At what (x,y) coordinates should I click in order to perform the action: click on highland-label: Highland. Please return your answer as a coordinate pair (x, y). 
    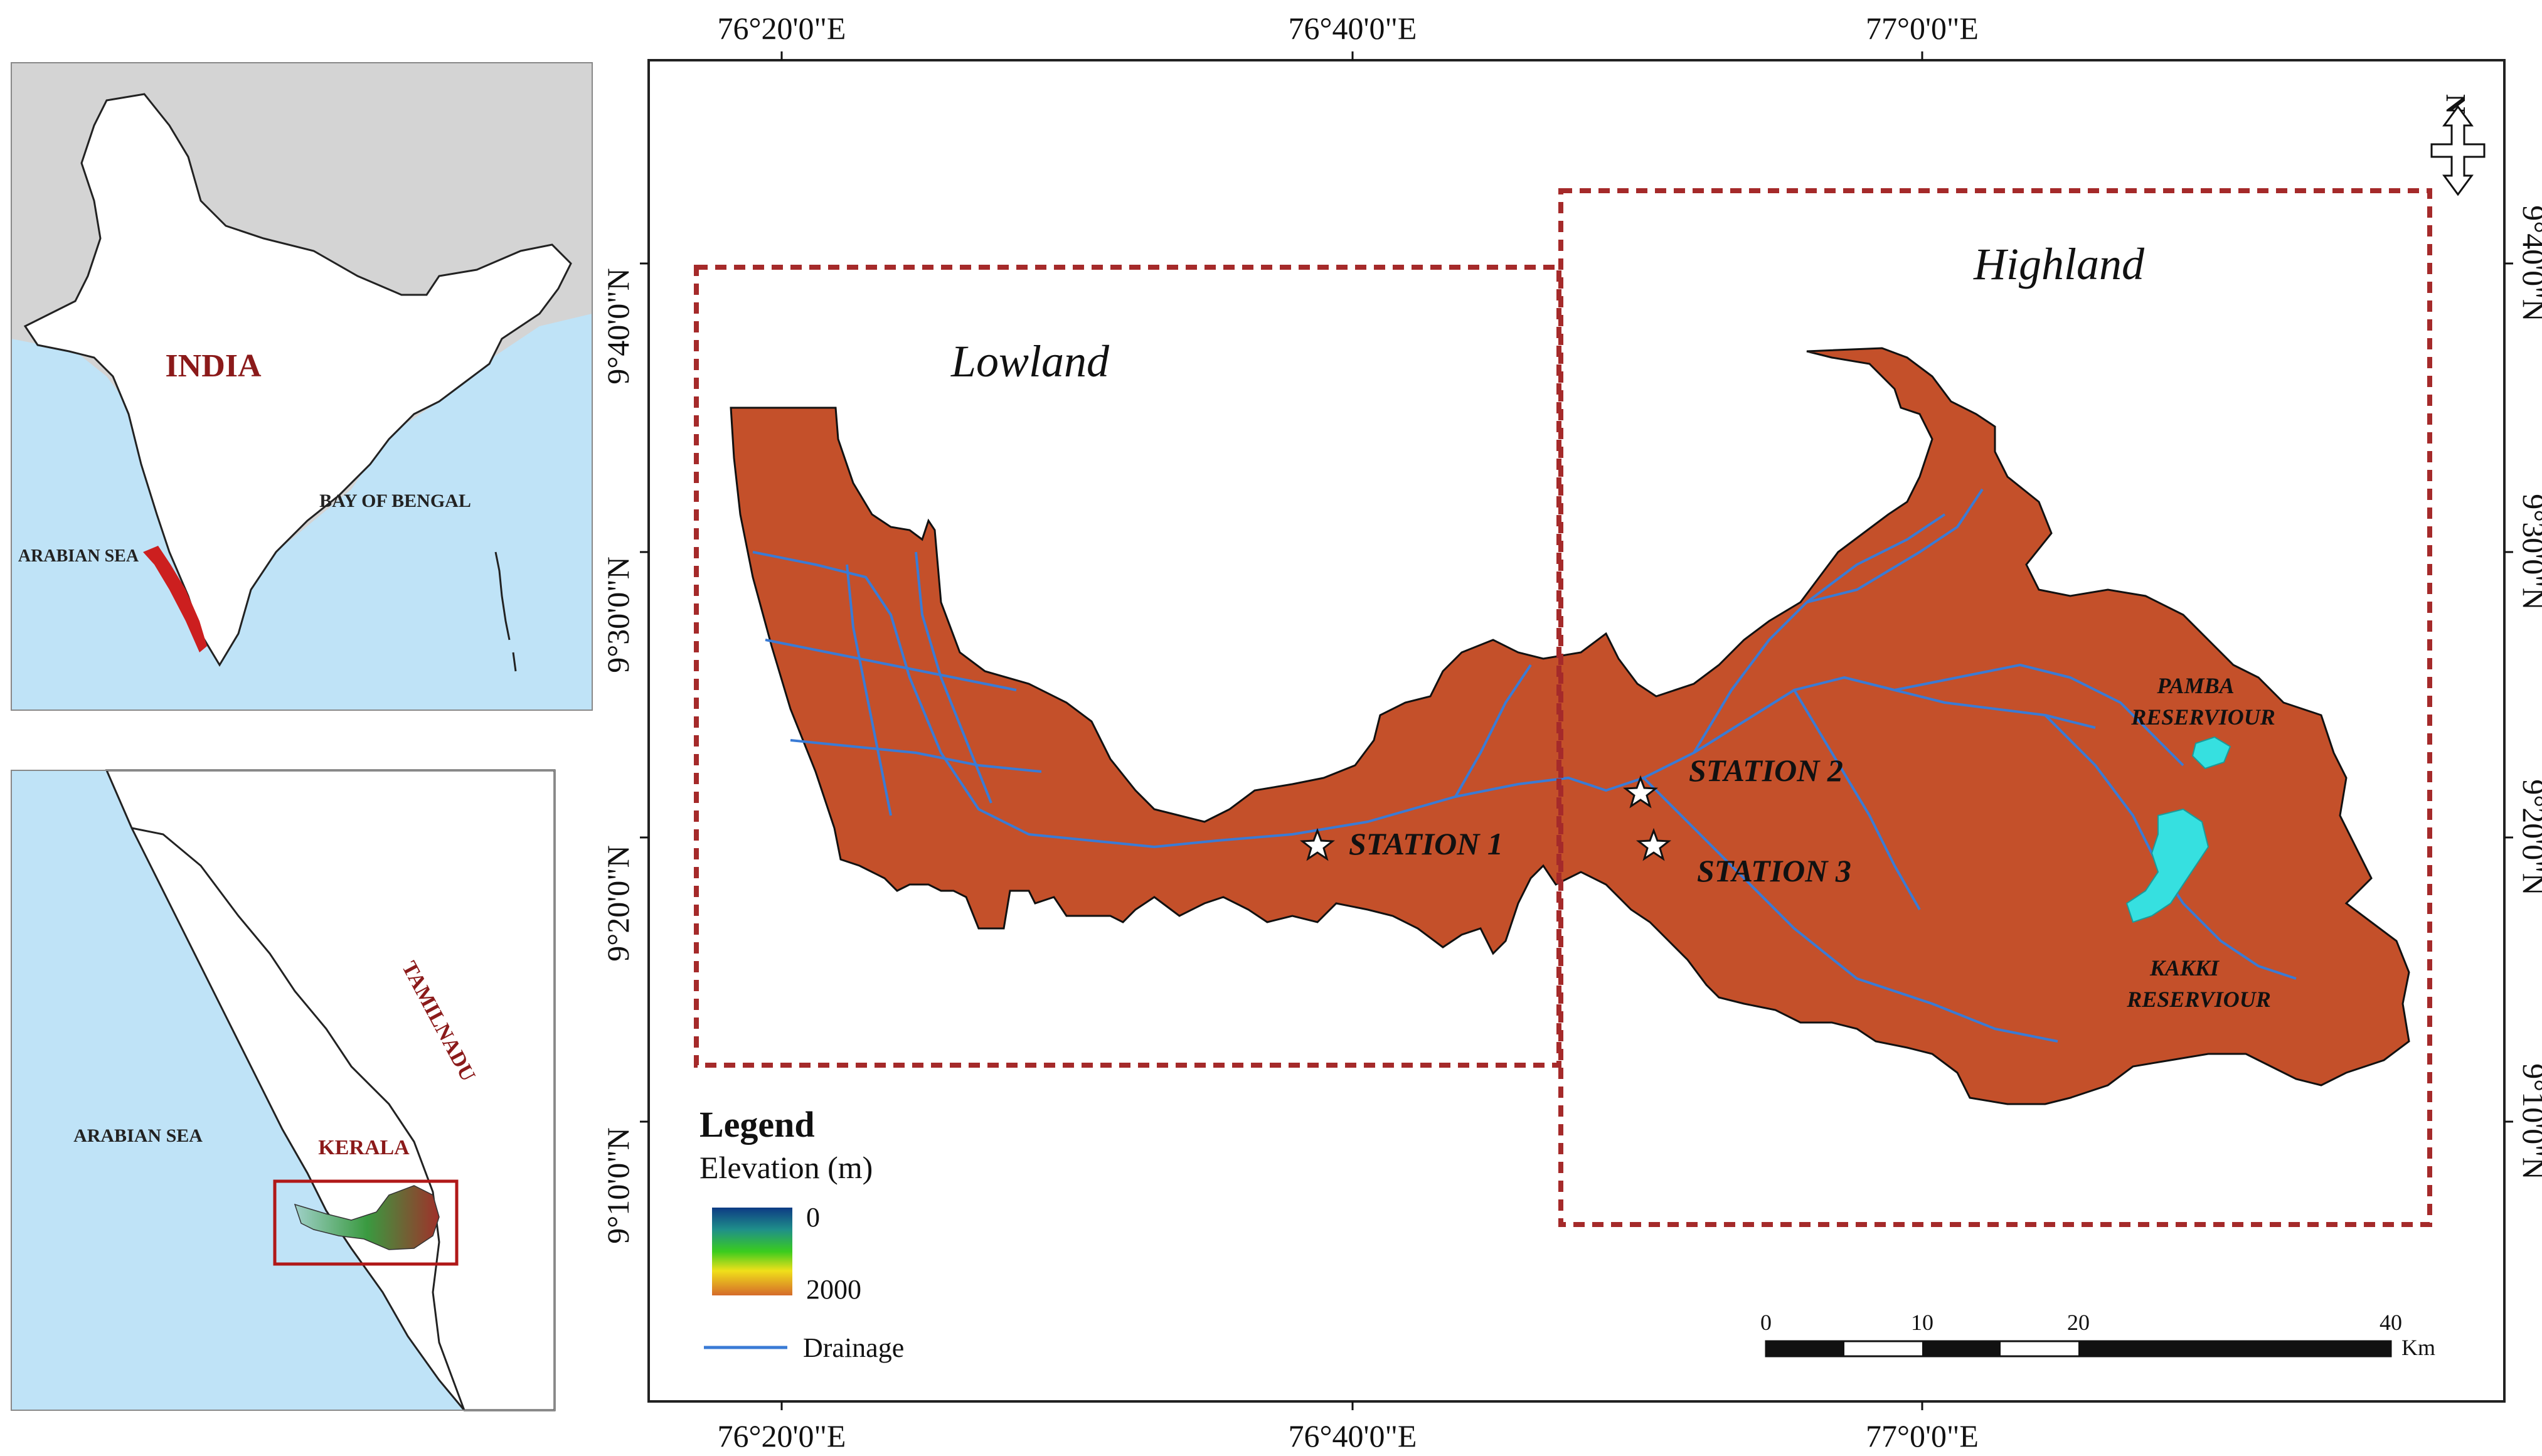
    Looking at the image, I should click on (2059, 264).